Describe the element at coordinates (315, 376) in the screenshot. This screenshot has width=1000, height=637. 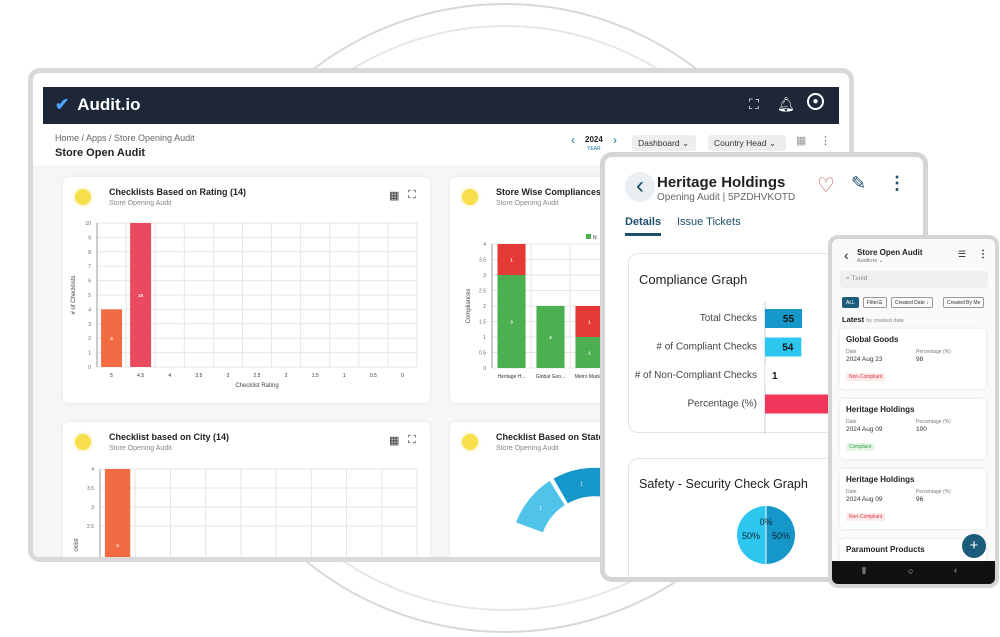
I see `x-tick-label: 1.5` at that location.